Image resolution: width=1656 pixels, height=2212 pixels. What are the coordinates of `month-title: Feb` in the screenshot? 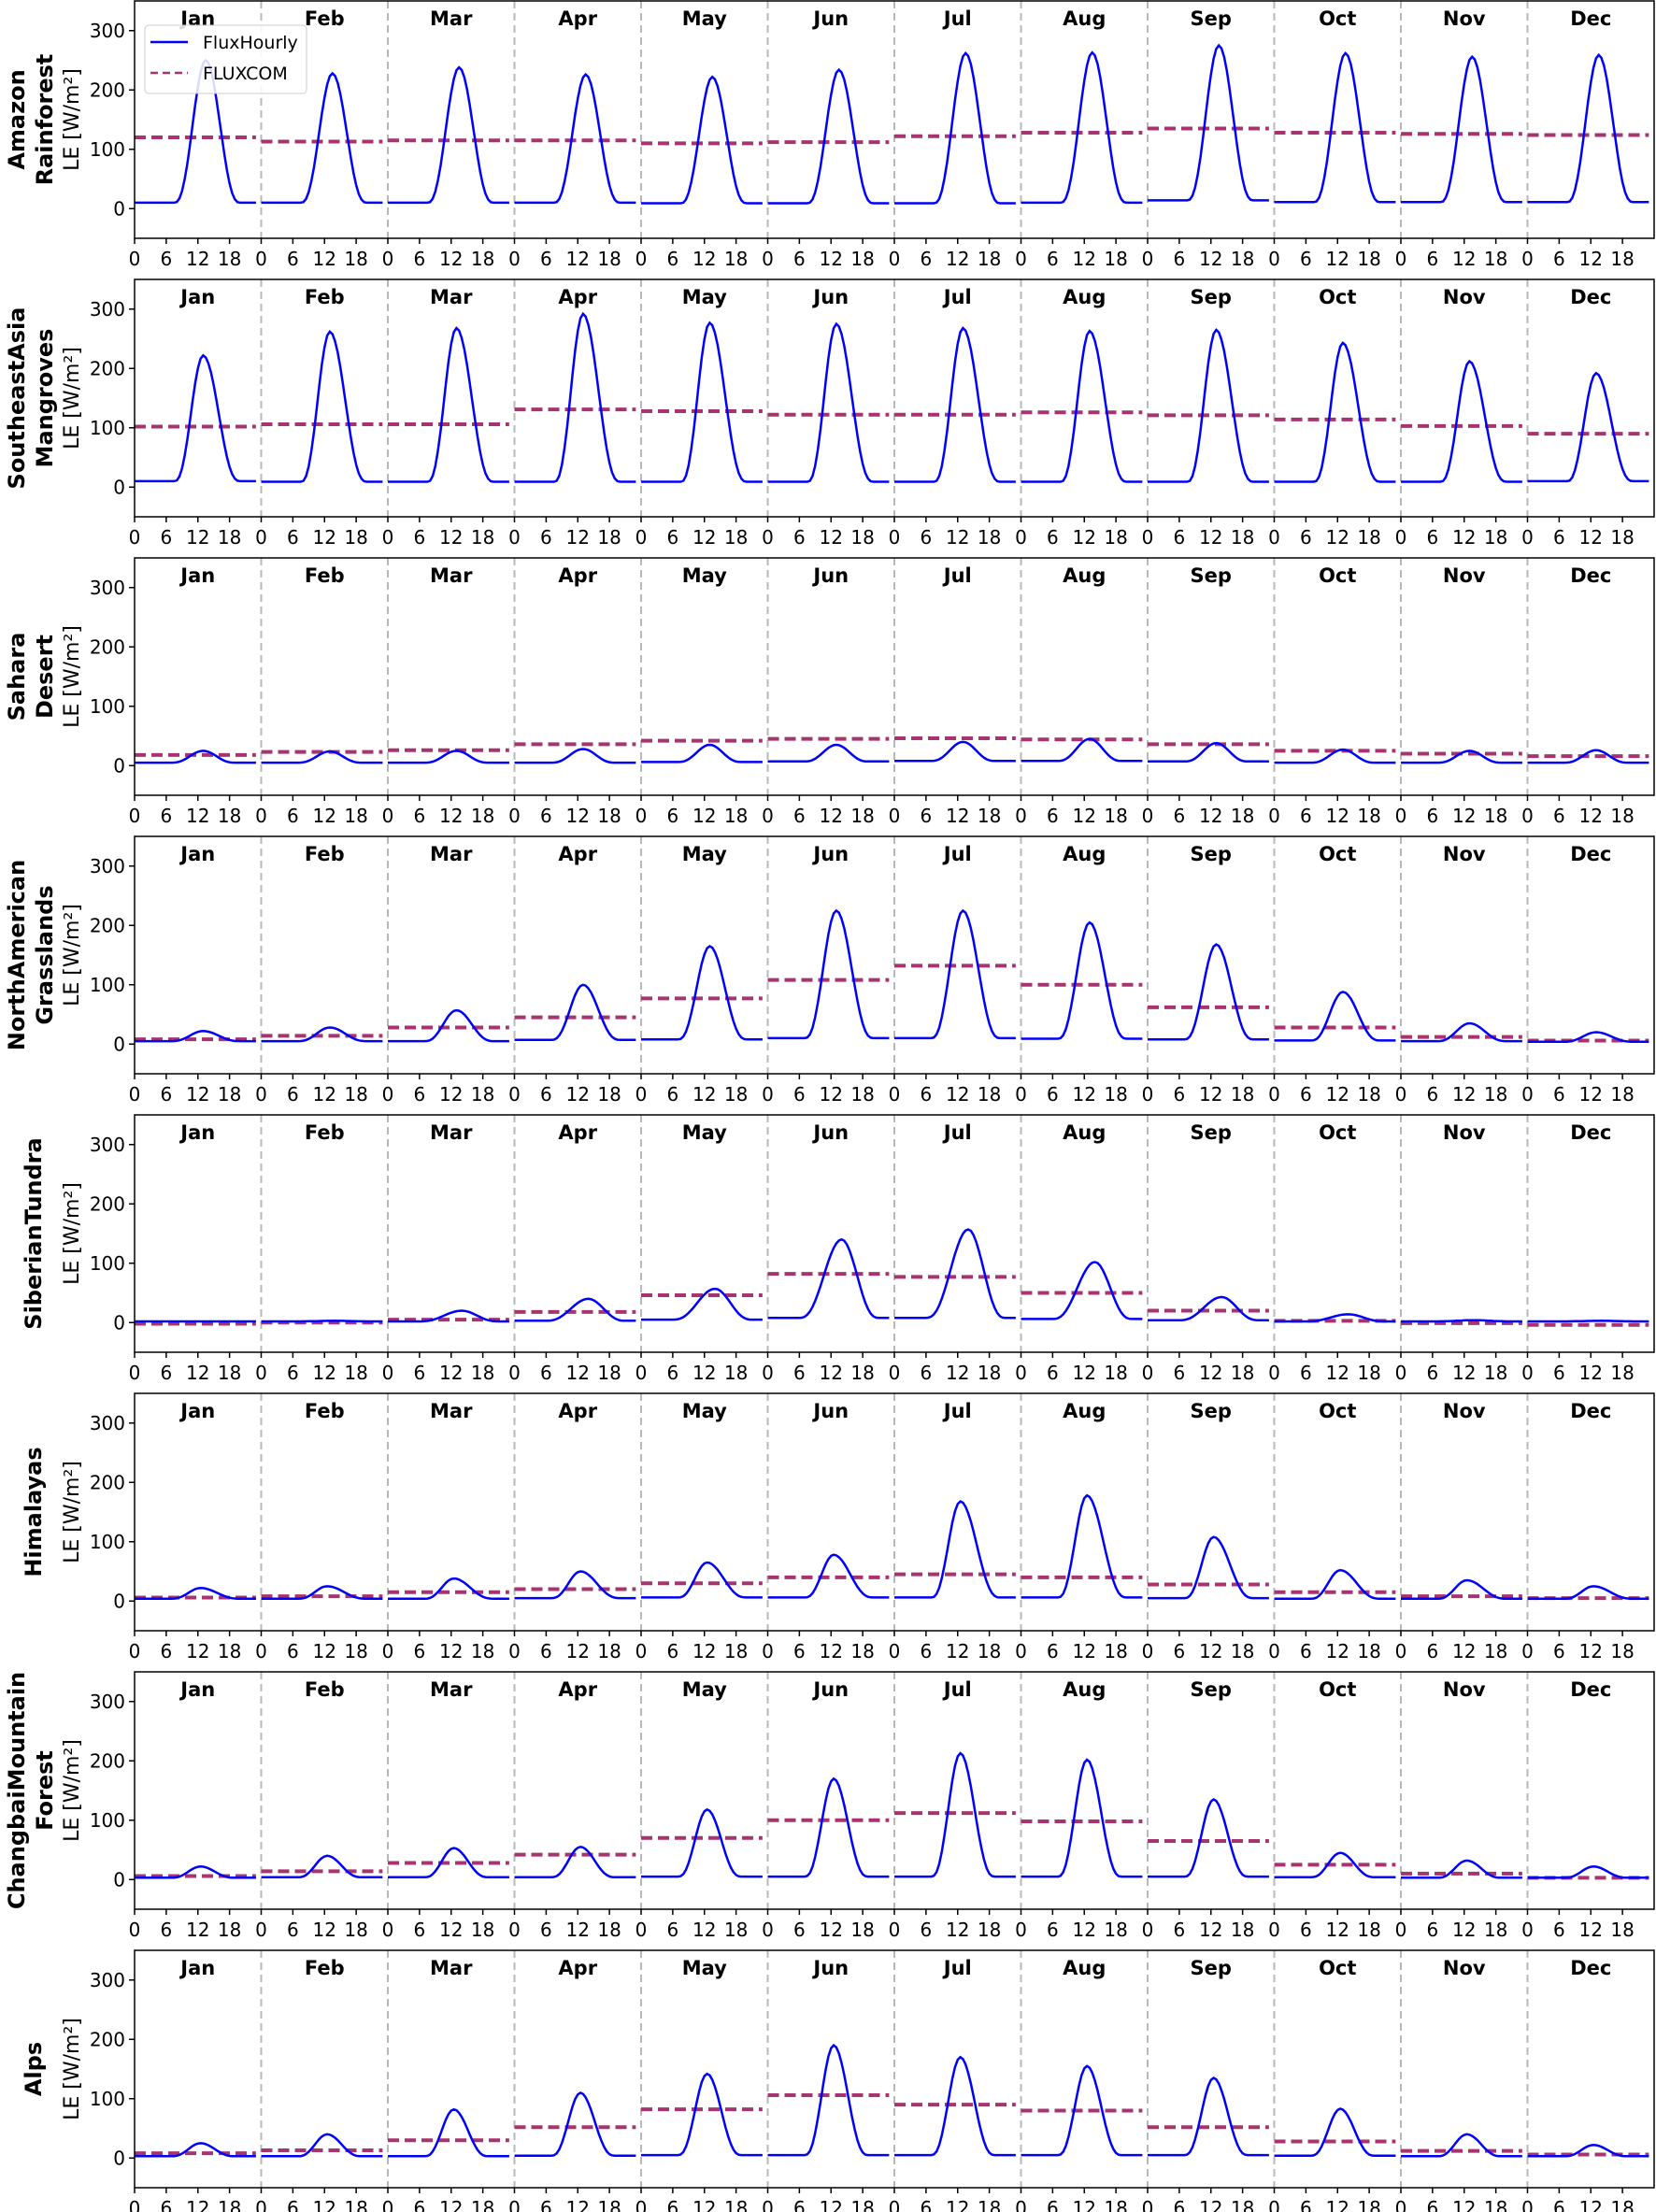 It's located at (325, 575).